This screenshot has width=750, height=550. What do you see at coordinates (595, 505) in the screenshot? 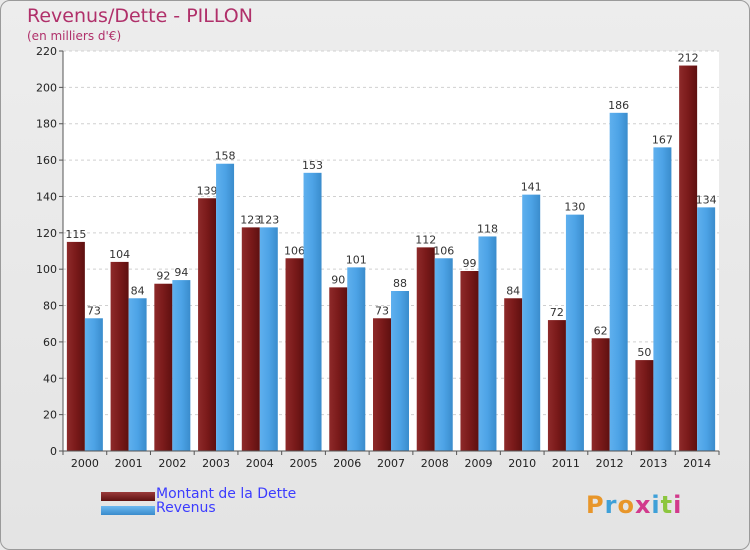
I see `logo-letter: P` at bounding box center [595, 505].